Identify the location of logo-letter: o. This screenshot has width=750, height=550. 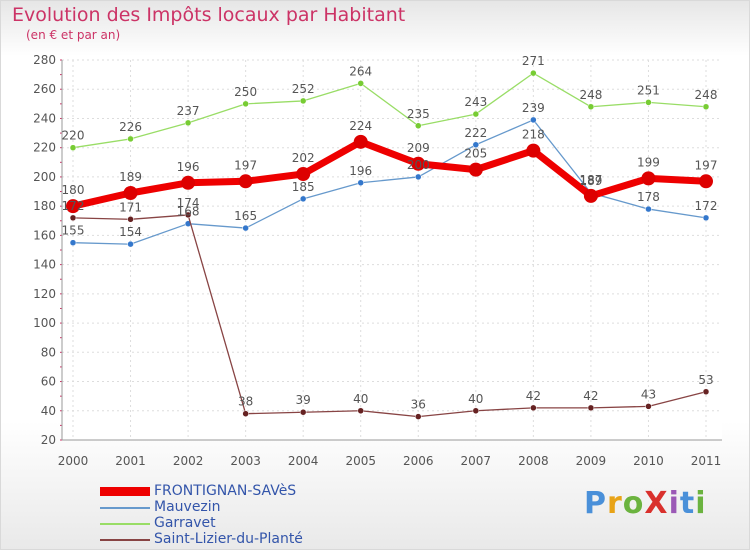
(633, 503).